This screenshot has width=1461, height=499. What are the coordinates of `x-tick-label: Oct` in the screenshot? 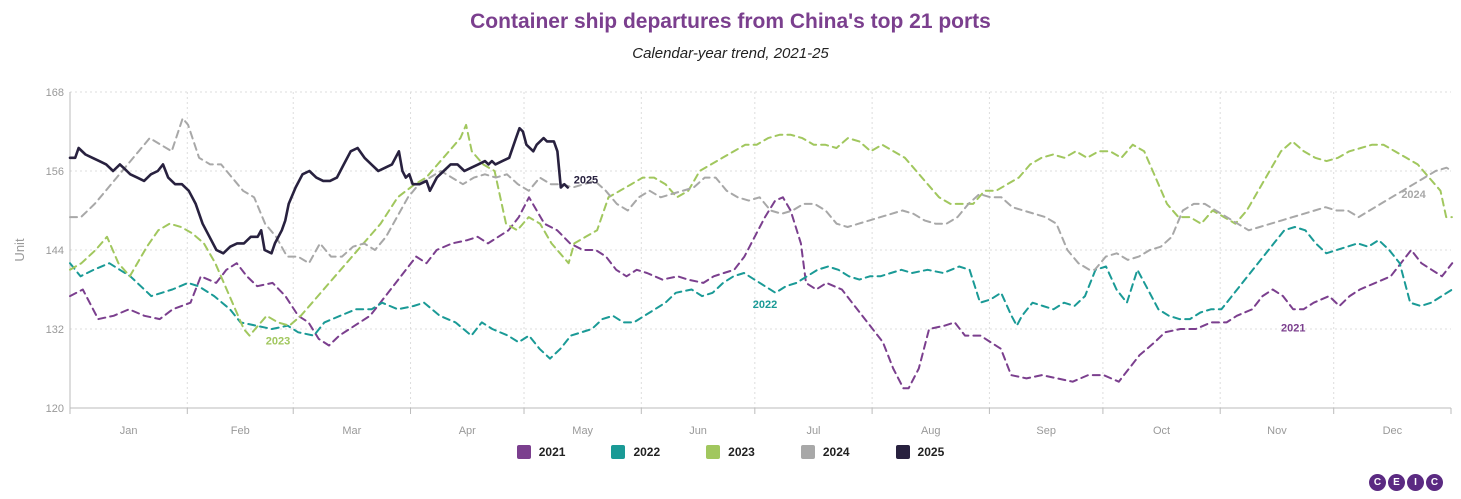 It's located at (1161, 431).